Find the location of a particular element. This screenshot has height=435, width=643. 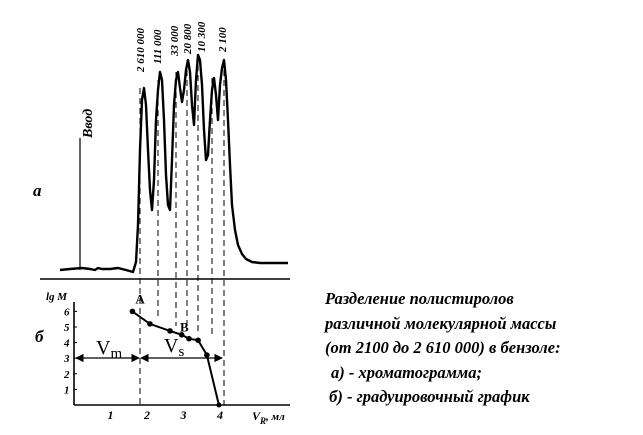

point-b-label: B is located at coordinates (184, 327).